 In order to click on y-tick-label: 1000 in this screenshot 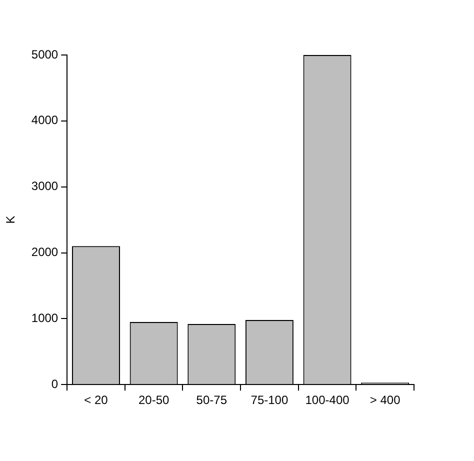, I will do `click(44, 317)`.